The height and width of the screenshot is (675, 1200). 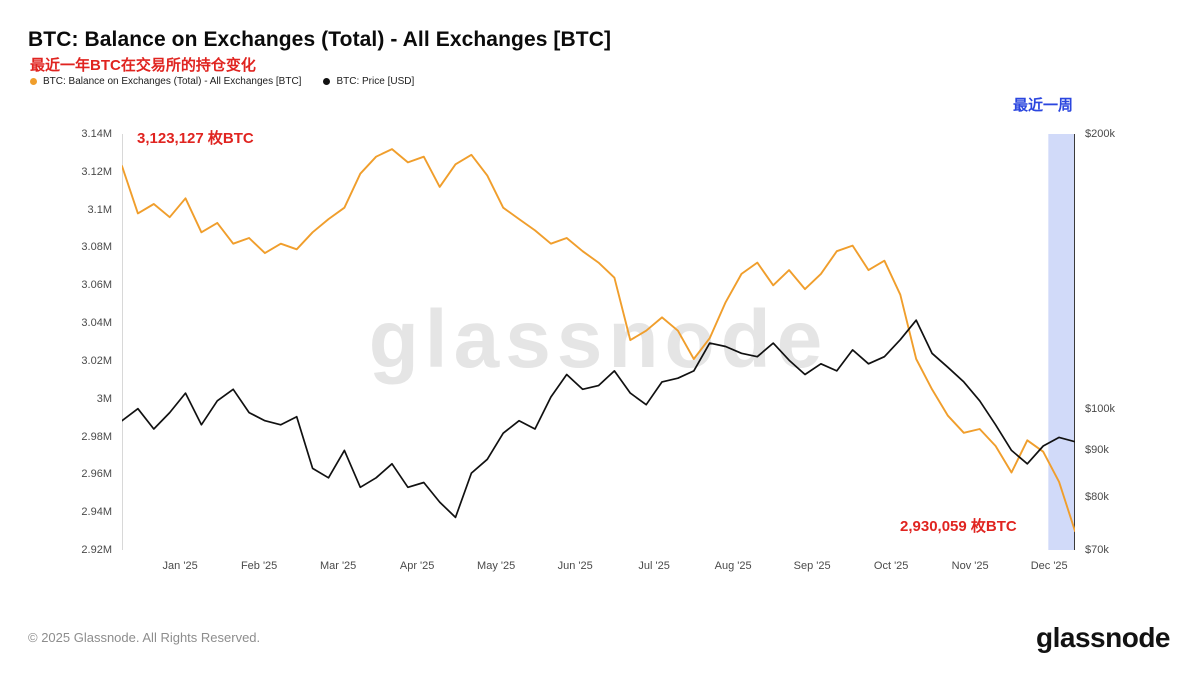 I want to click on left-axis-label: 2.96M, so click(x=96, y=474).